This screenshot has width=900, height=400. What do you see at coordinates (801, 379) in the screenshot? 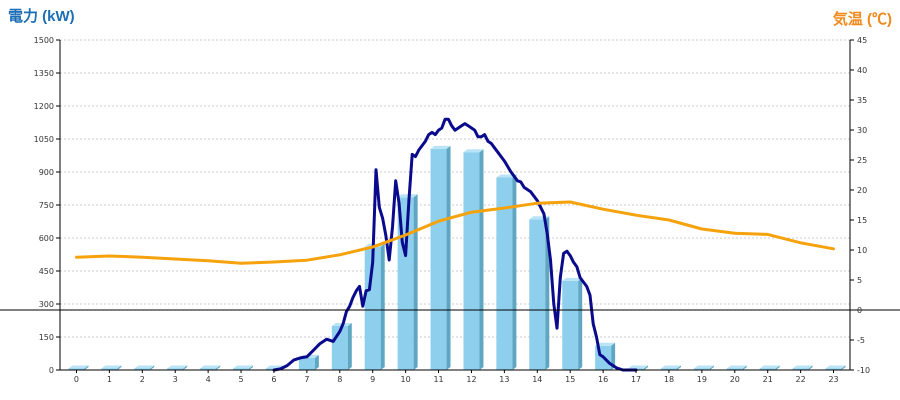
I see `x-tick-label: 22` at bounding box center [801, 379].